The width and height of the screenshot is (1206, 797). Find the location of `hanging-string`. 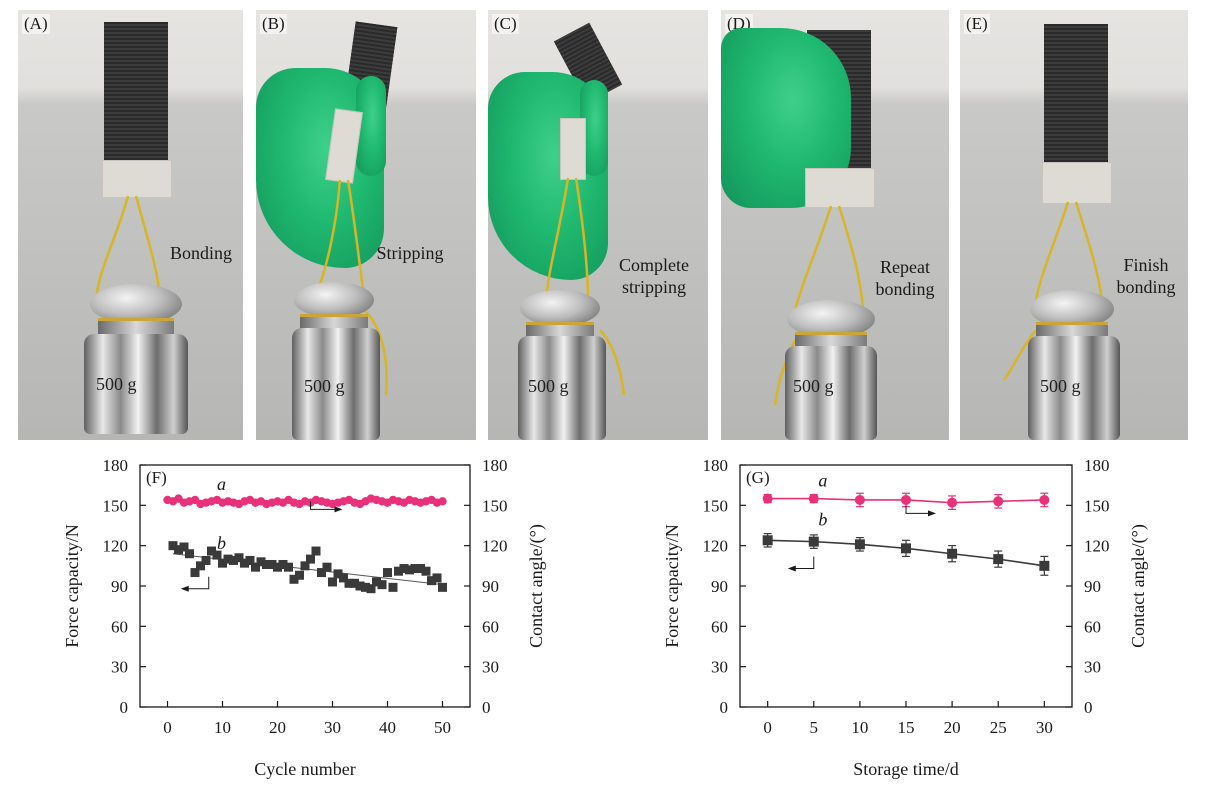

hanging-string is located at coordinates (1053, 291).